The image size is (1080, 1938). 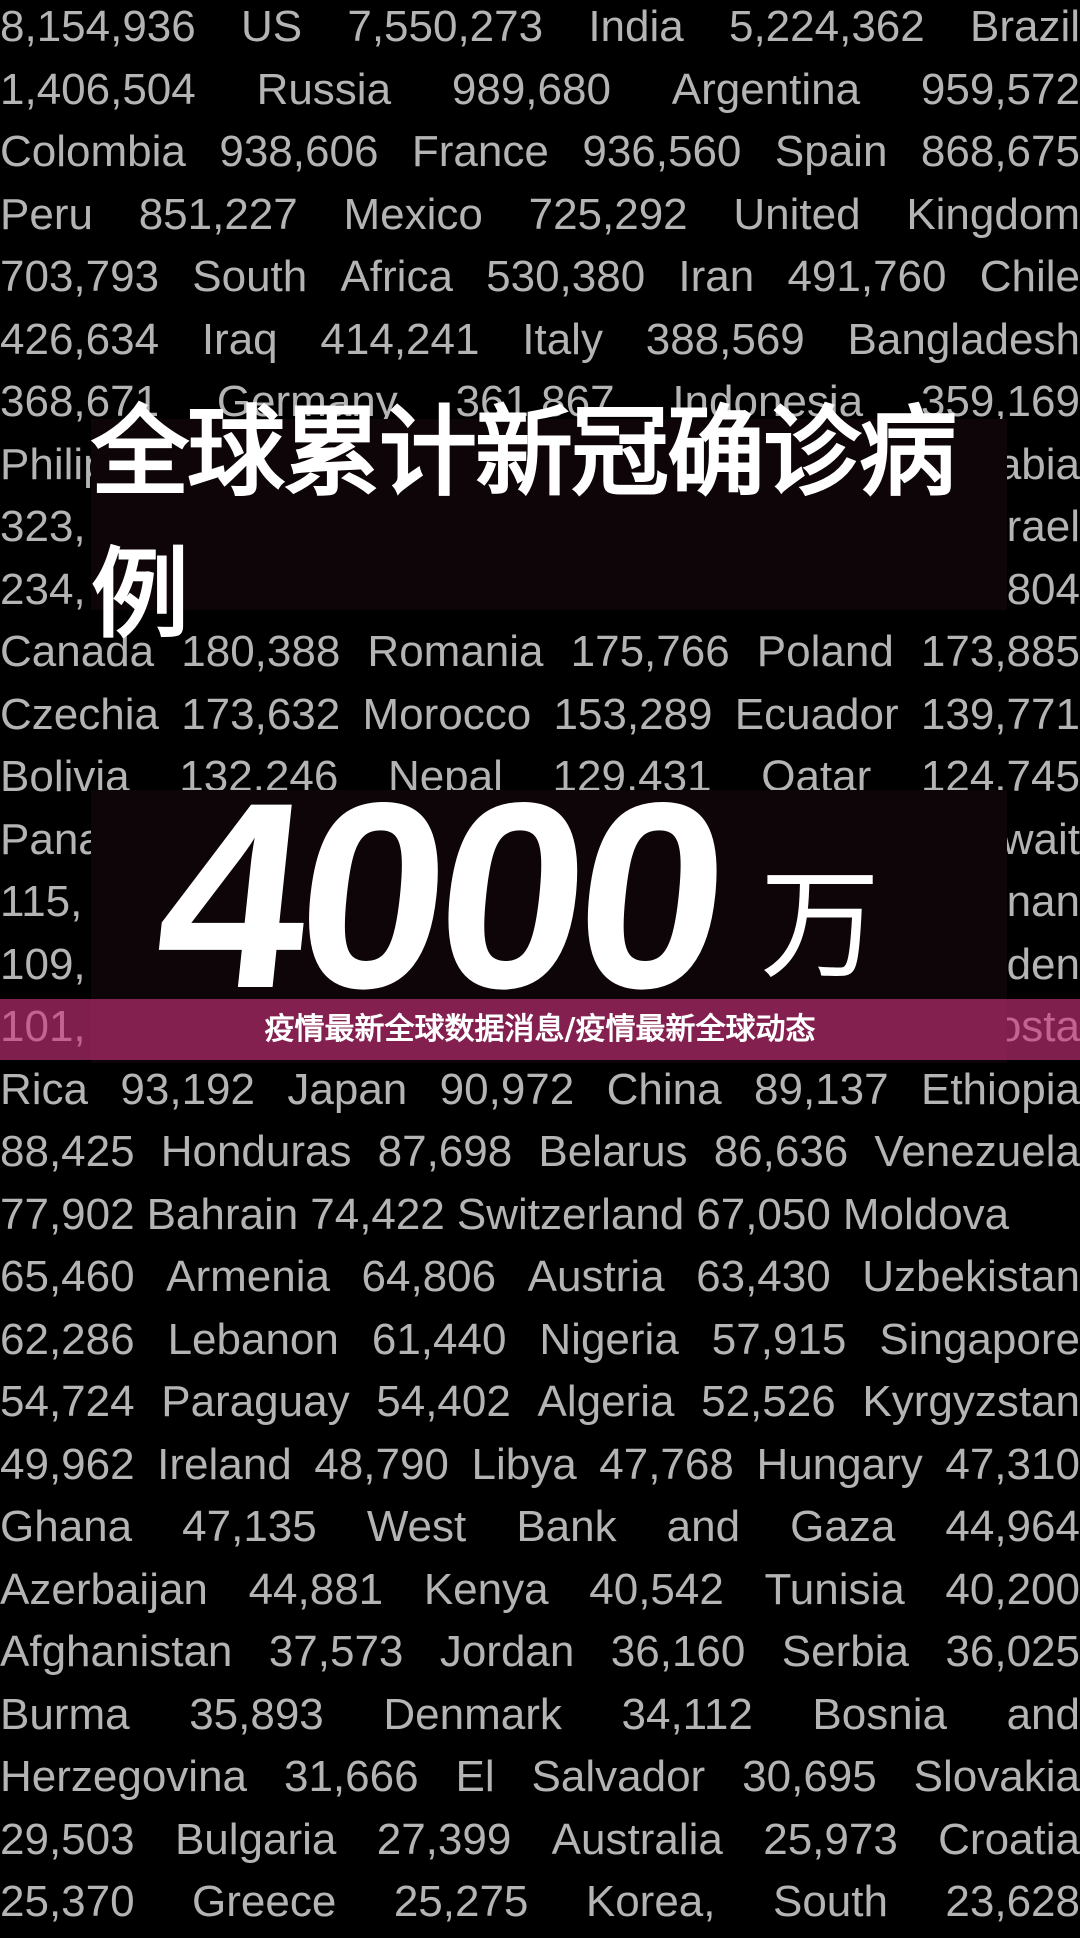 What do you see at coordinates (507, 1651) in the screenshot?
I see `background-word: Jordan` at bounding box center [507, 1651].